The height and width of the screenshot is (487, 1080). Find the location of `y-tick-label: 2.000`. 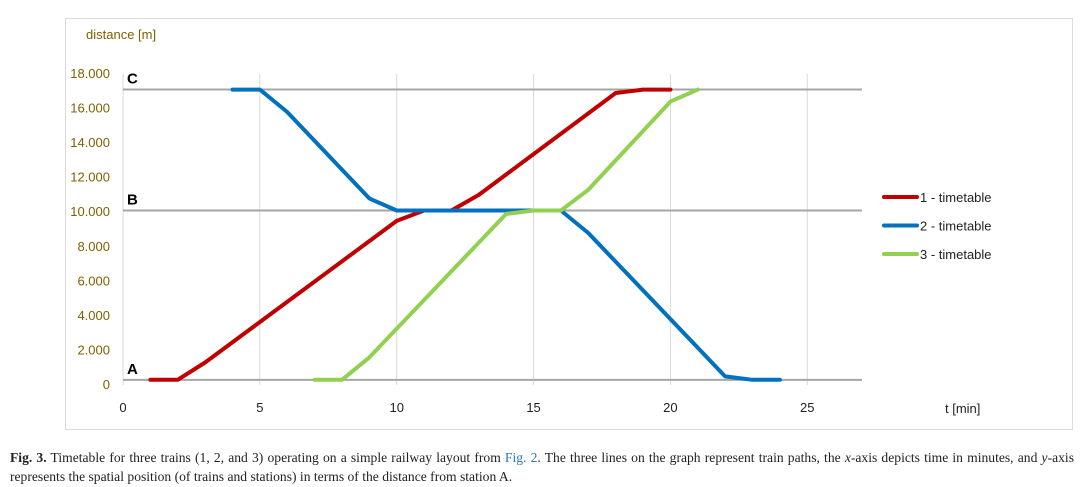

y-tick-label: 2.000 is located at coordinates (93, 349).